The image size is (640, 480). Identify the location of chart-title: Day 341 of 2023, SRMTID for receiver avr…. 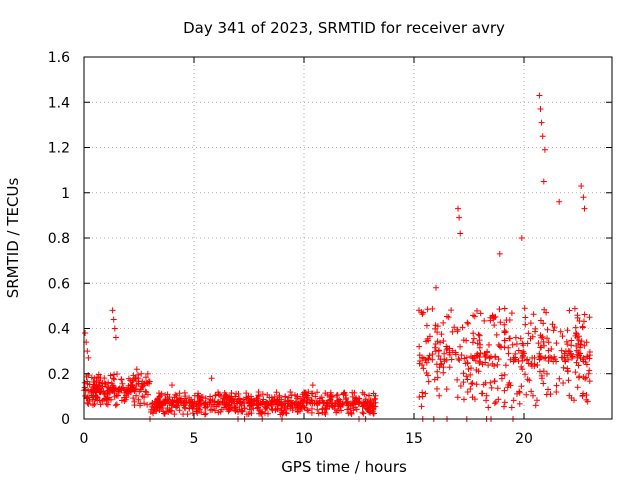
(344, 28).